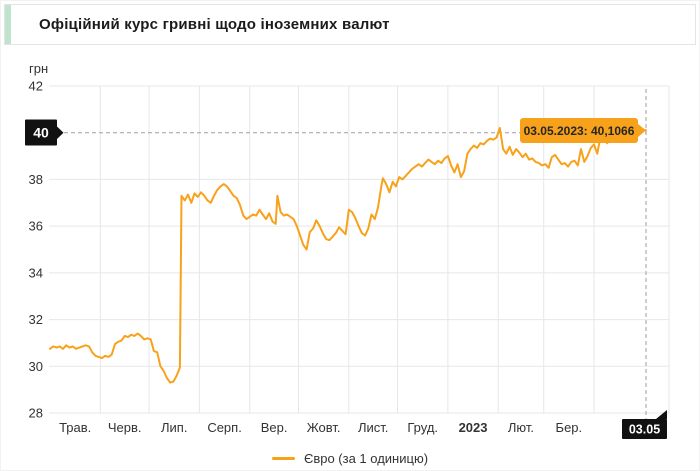 The height and width of the screenshot is (471, 700). I want to click on tooltip-box, so click(579, 130).